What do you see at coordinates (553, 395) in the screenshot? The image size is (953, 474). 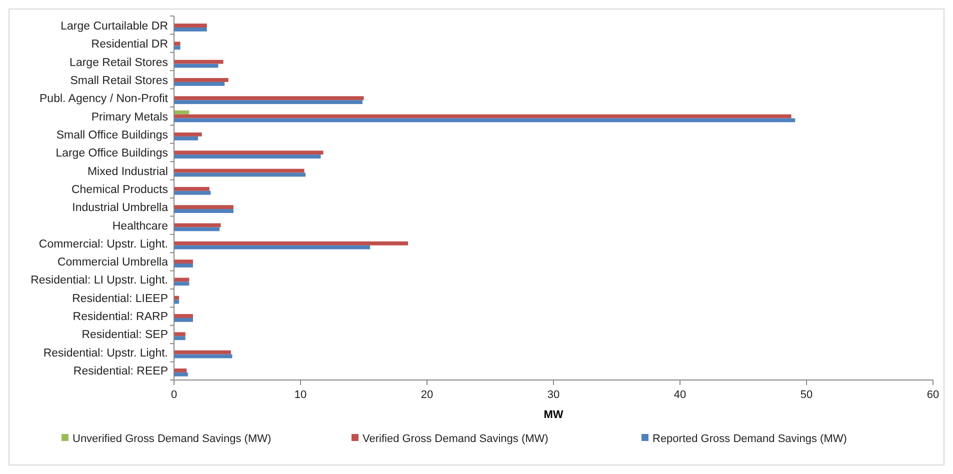 I see `x-tick-label: 30` at bounding box center [553, 395].